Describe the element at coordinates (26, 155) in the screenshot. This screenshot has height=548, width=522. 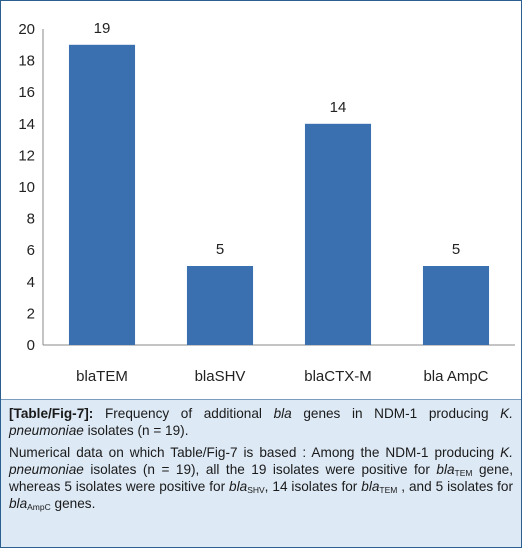
I see `y-tick-label: 12` at that location.